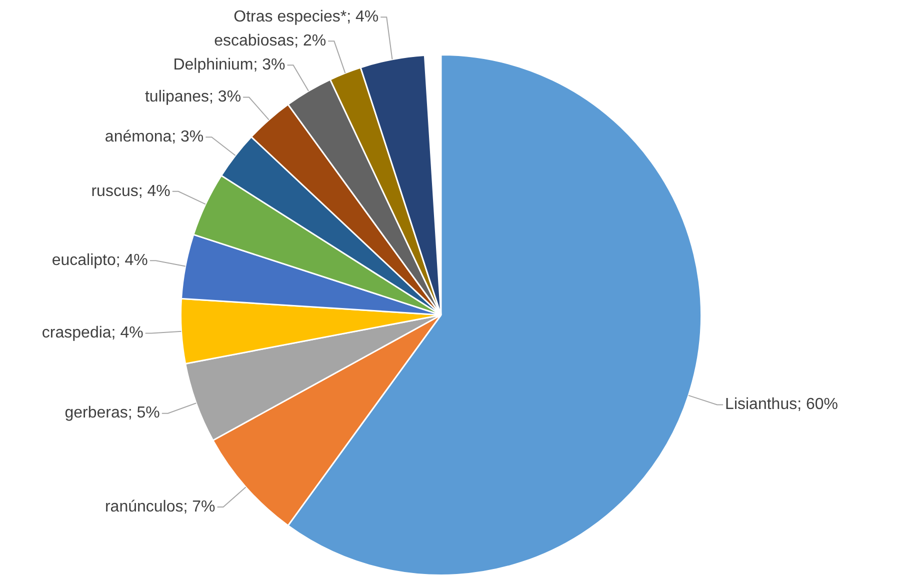 This screenshot has width=900, height=576. I want to click on slice-label: craspedia; 4%, so click(93, 333).